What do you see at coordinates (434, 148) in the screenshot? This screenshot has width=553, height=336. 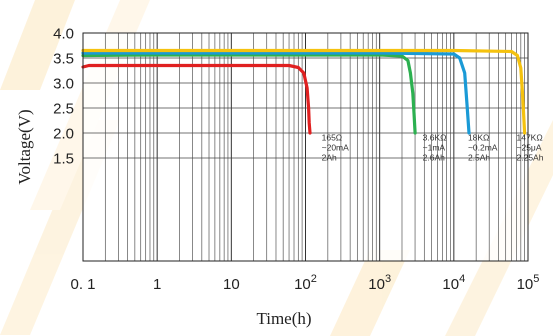 I see `annotation-line: ~1mA` at bounding box center [434, 148].